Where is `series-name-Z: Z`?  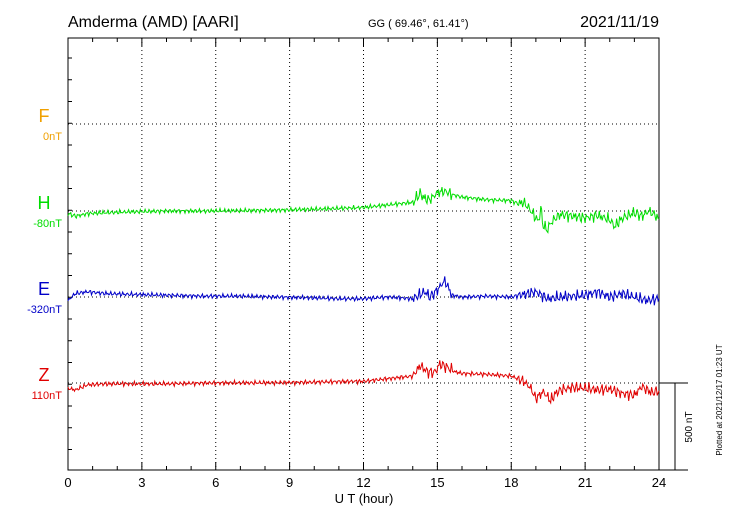
series-name-Z: Z is located at coordinates (44, 375).